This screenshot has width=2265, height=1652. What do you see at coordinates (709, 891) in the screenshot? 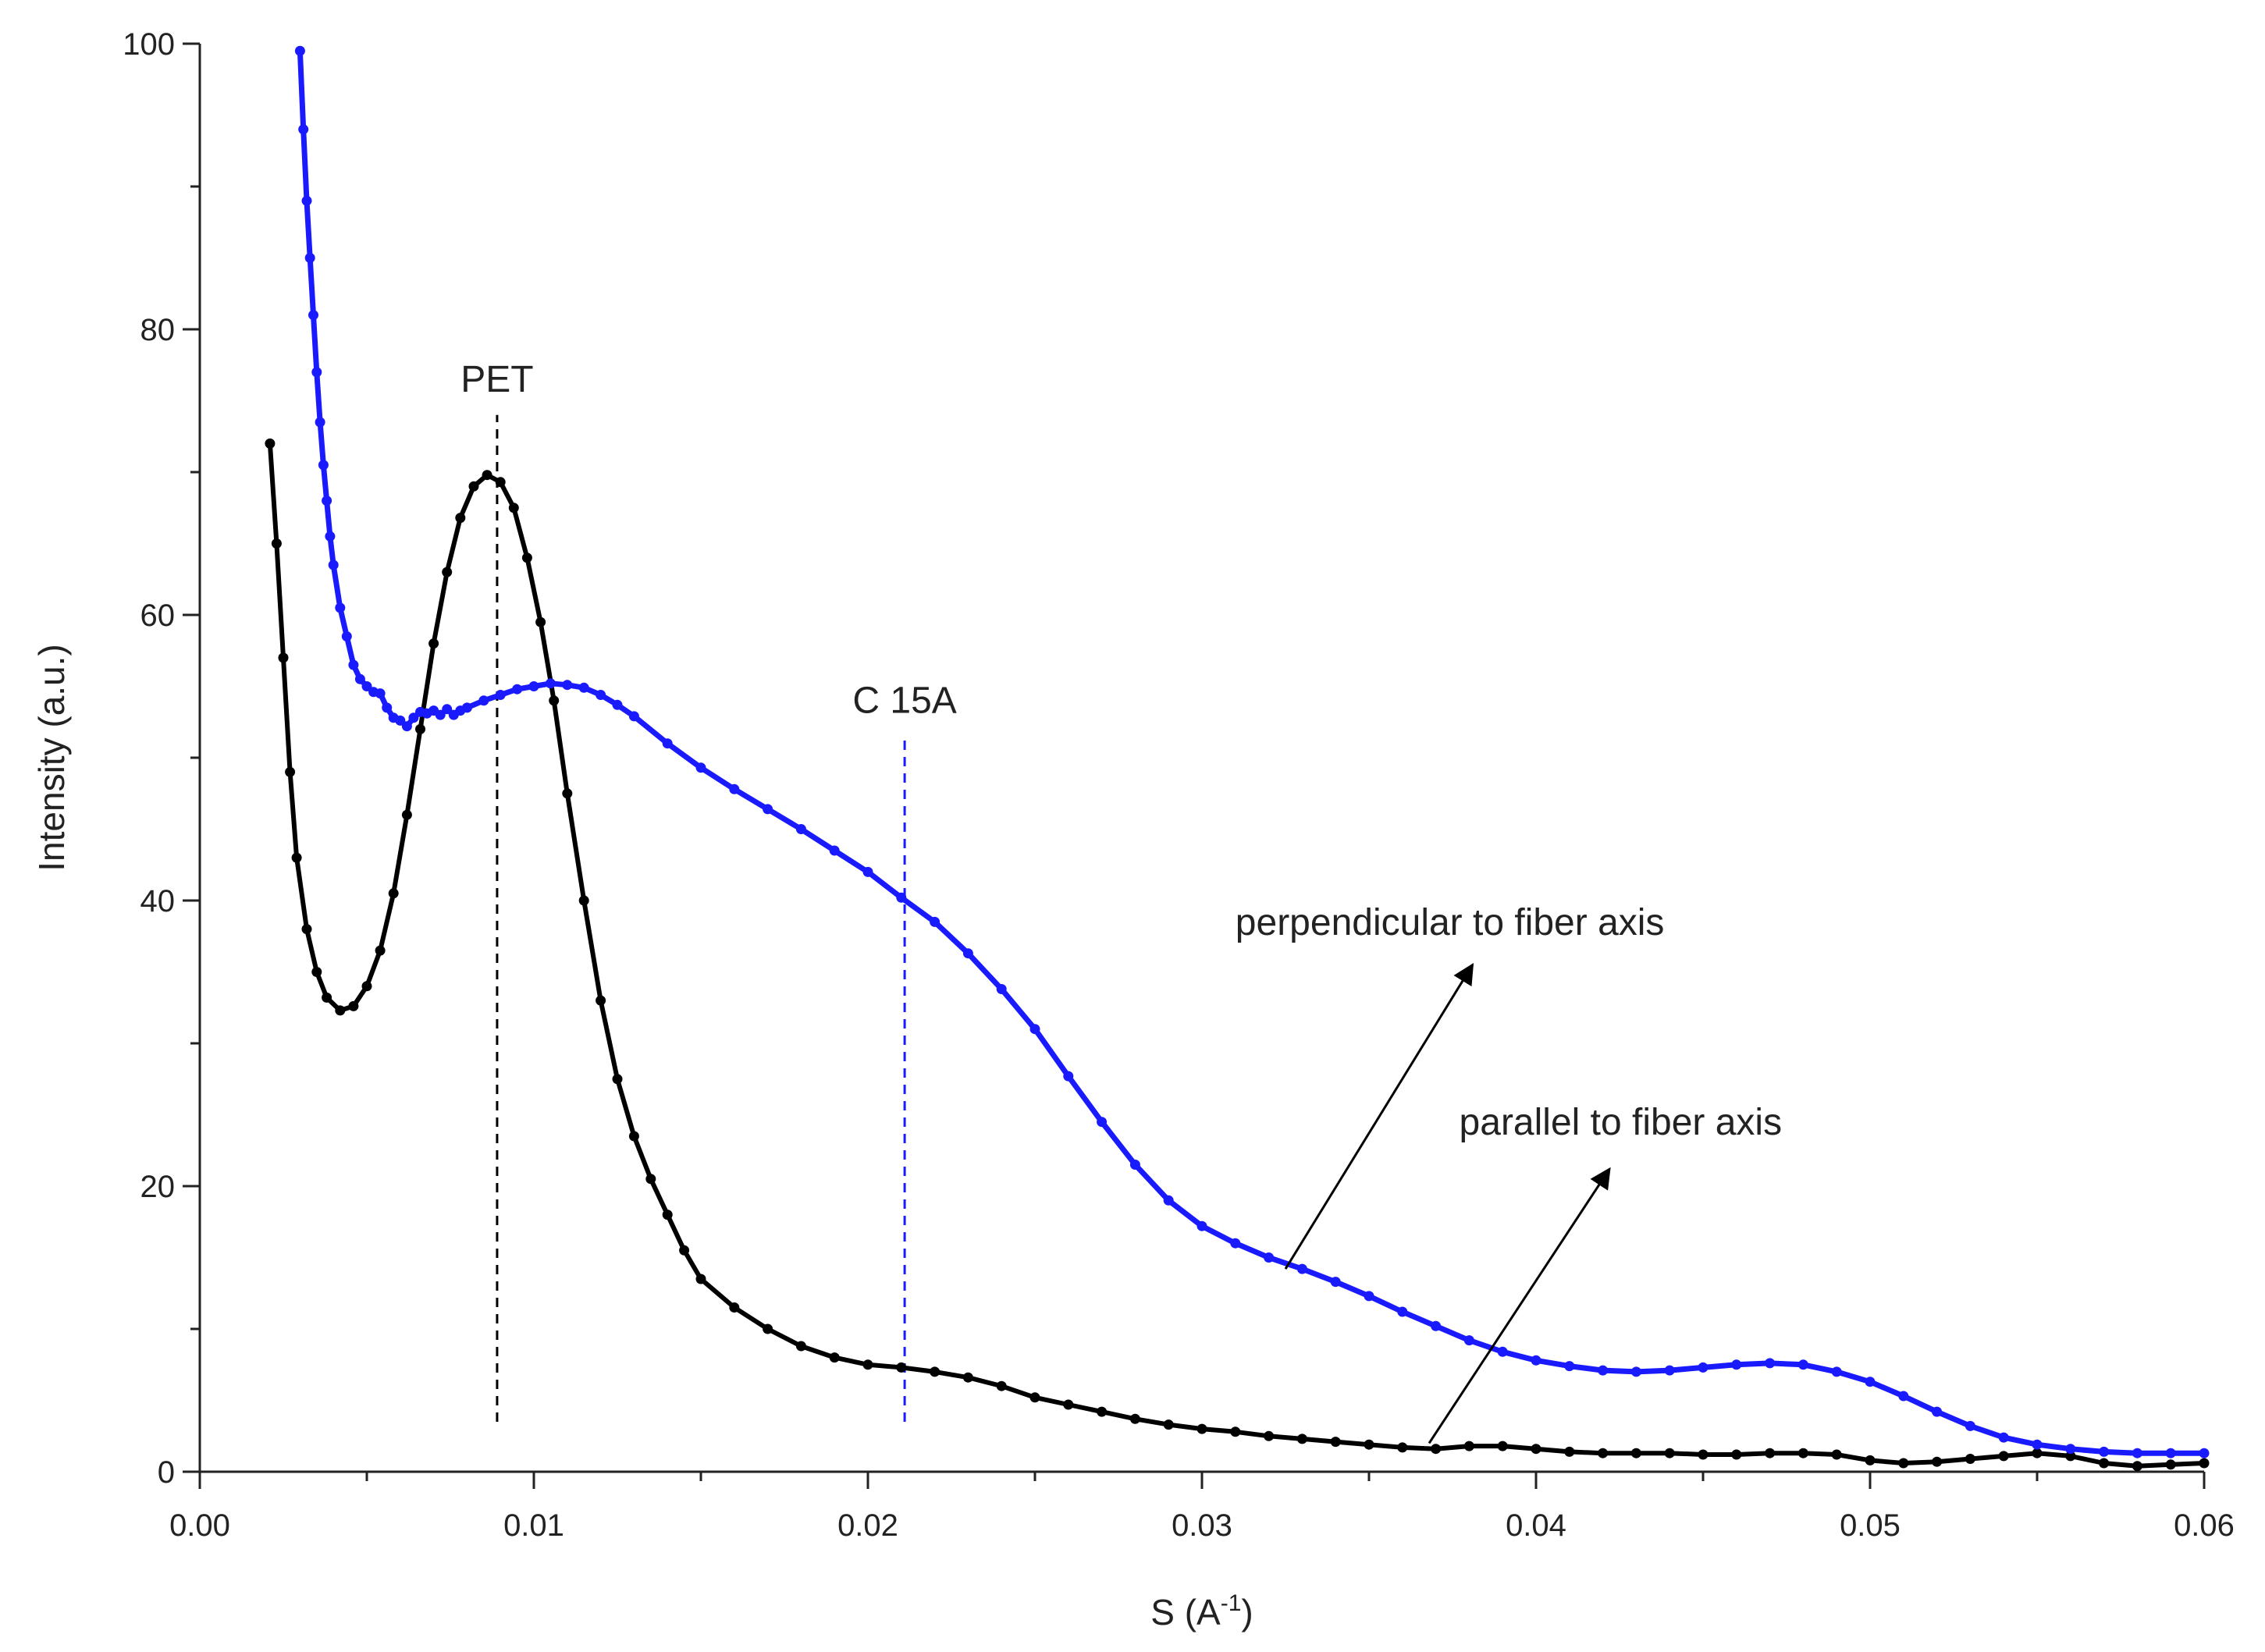
I see `reference-lines: PET C 15A` at bounding box center [709, 891].